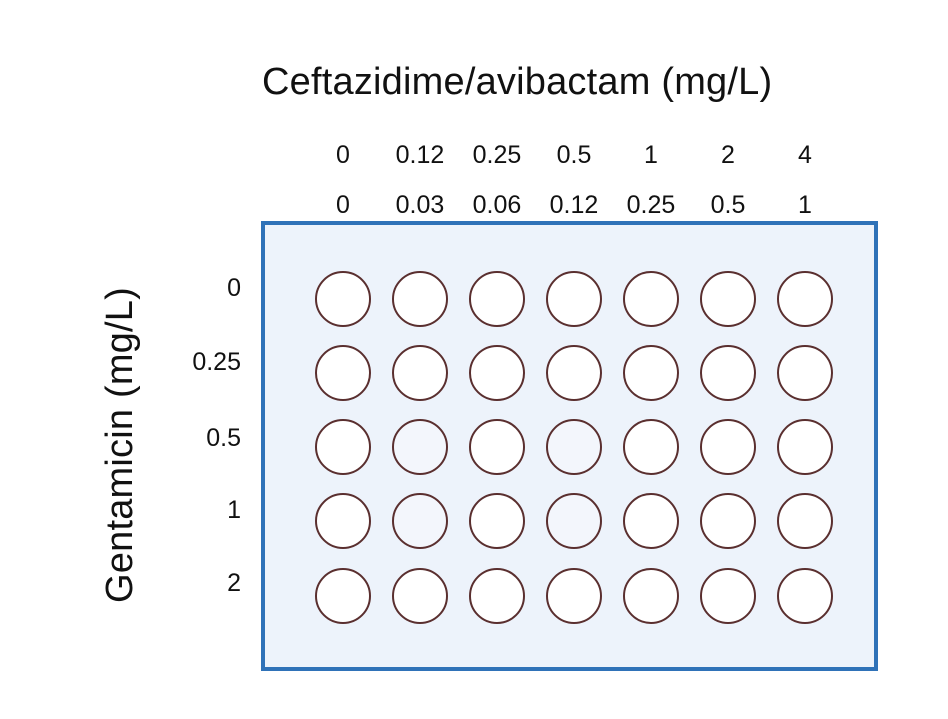 The width and height of the screenshot is (948, 719). I want to click on avibactam-conc-label: 0.03, so click(420, 205).